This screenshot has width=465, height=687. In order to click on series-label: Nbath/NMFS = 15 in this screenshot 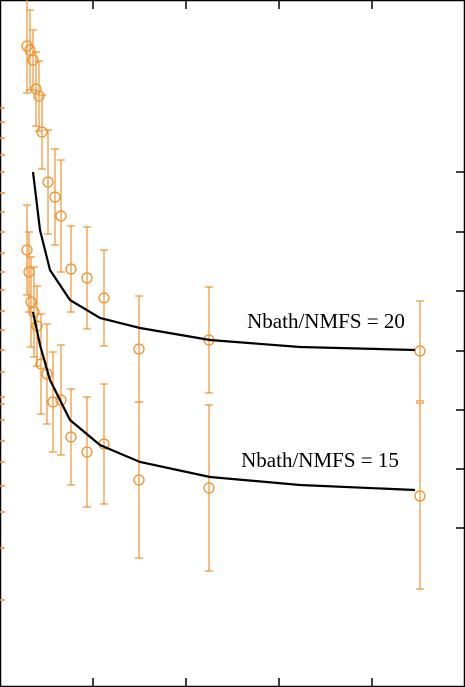, I will do `click(320, 460)`.